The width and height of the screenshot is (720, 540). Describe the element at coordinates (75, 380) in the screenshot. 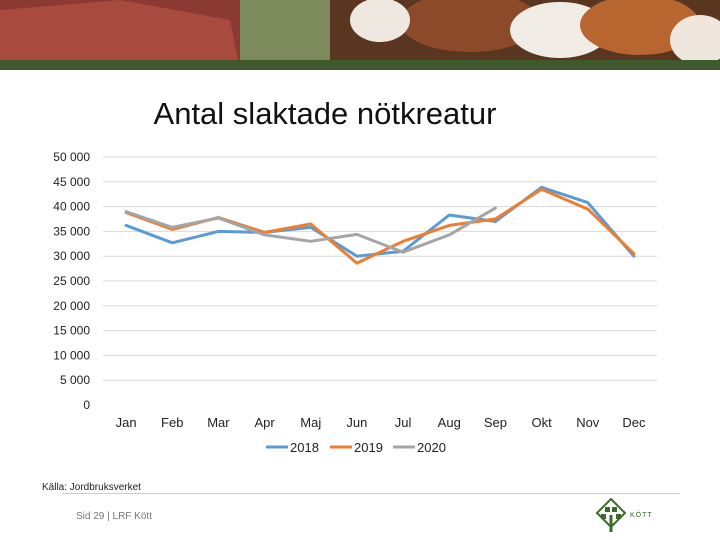

I see `y-tick-label: 5 000` at that location.